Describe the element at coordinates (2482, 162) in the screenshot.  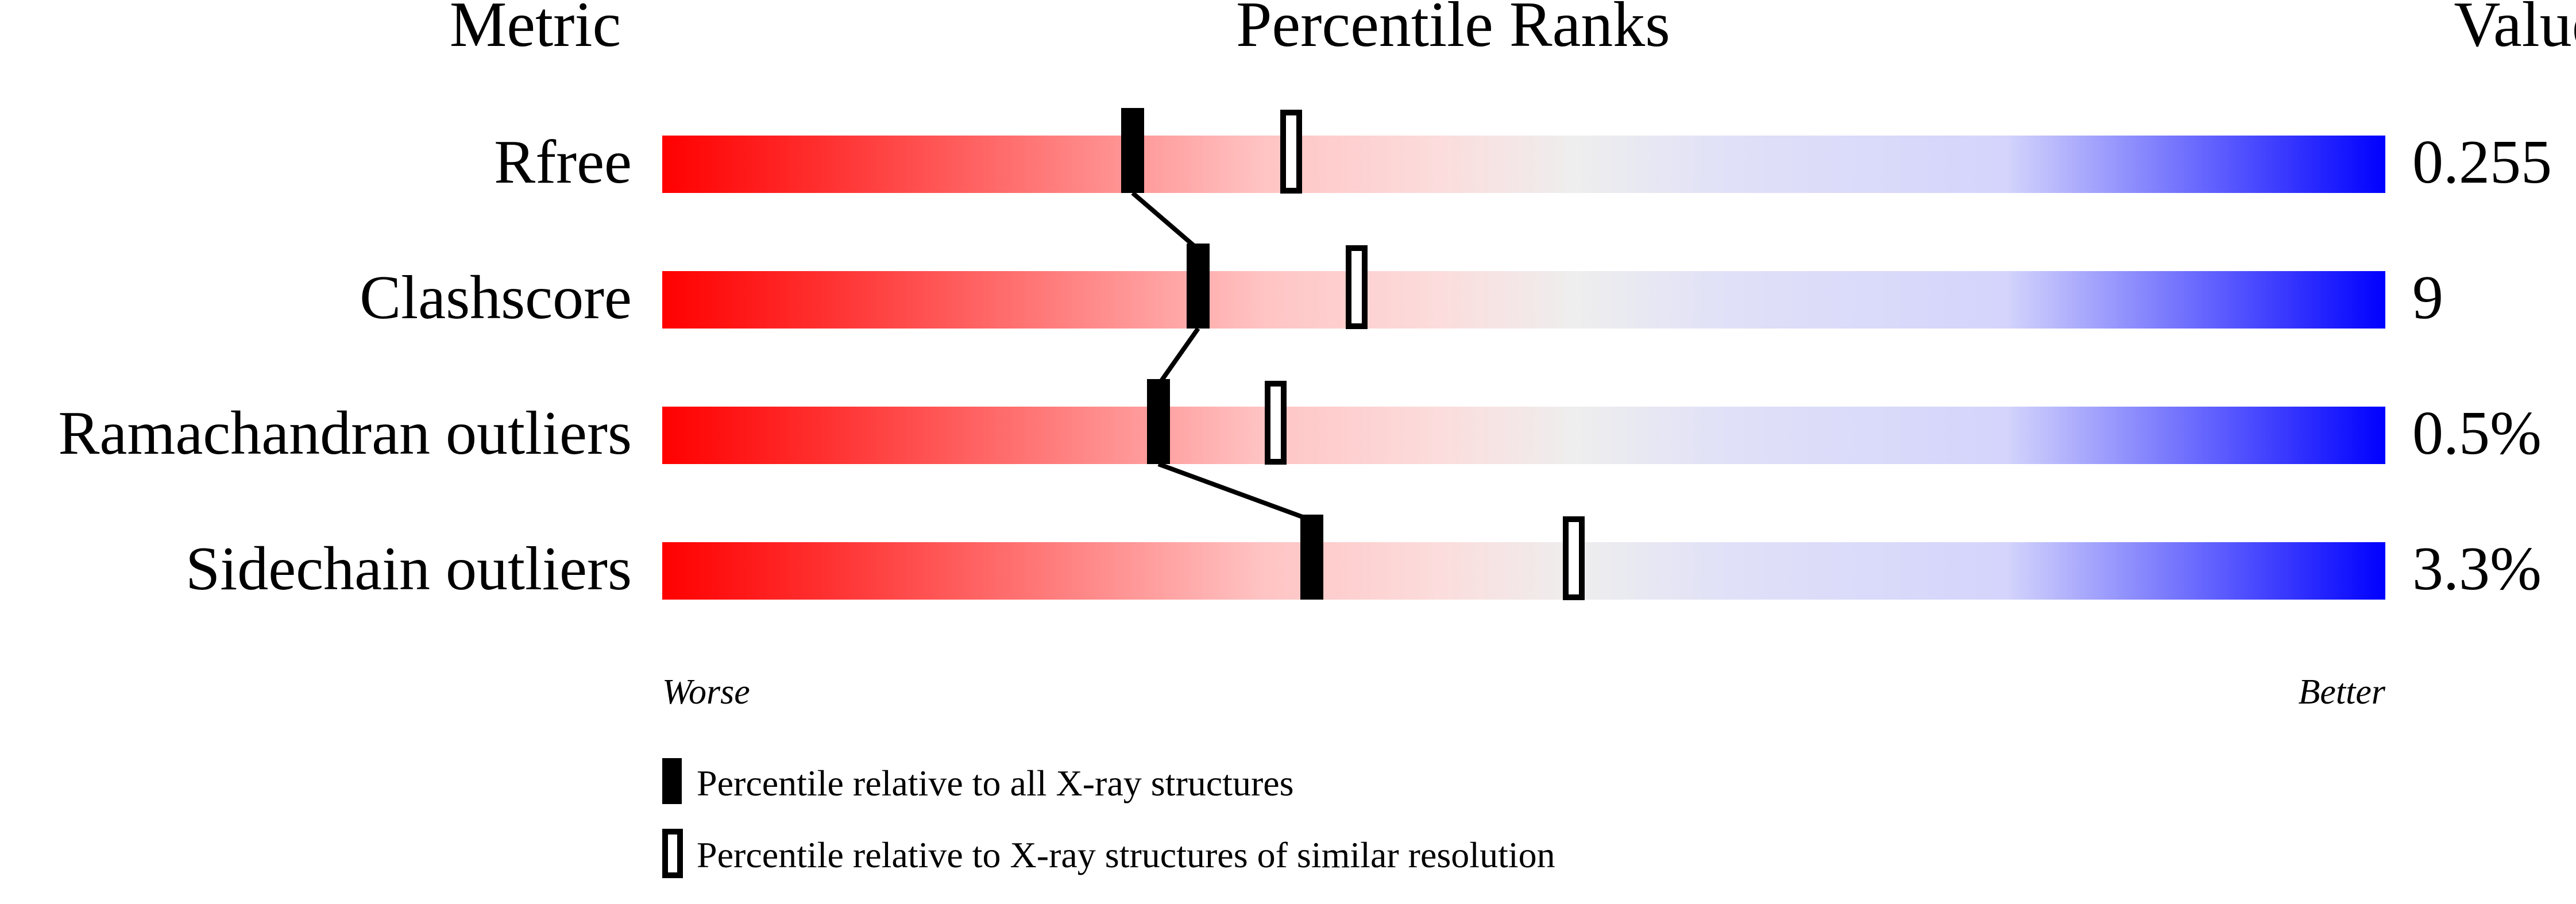
I see `metric-value: 0.255` at that location.